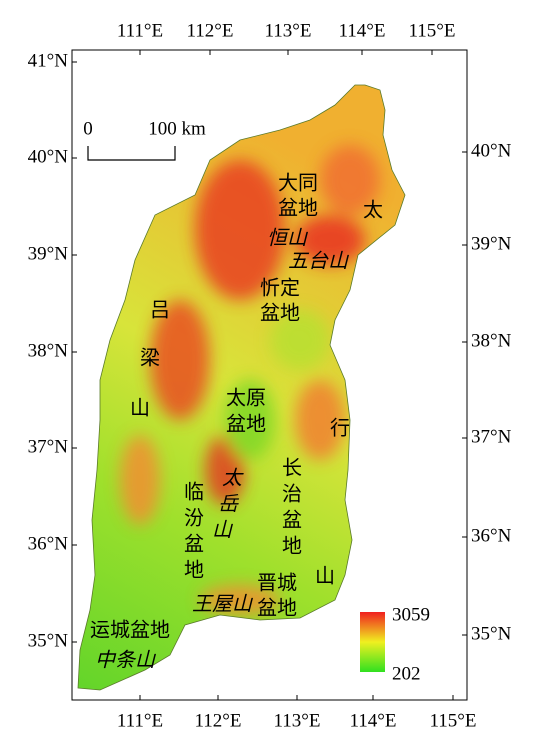  Describe the element at coordinates (48, 446) in the screenshot. I see `left-axis-label: 37°N` at that location.